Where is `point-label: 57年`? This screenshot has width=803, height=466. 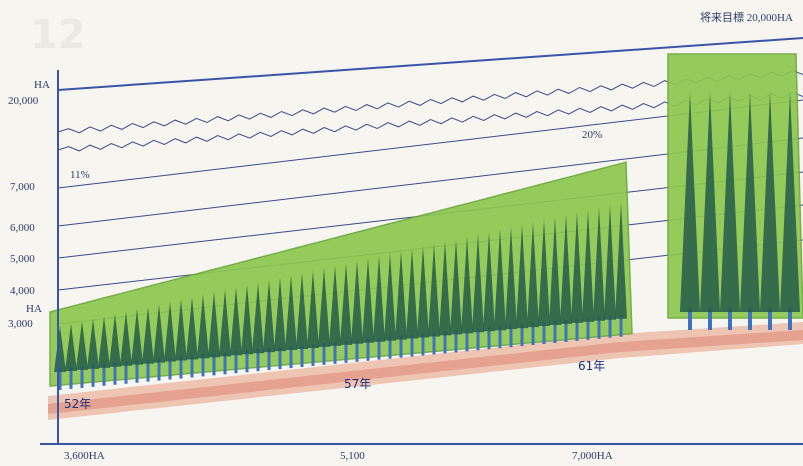 point-label: 57年 is located at coordinates (357, 384).